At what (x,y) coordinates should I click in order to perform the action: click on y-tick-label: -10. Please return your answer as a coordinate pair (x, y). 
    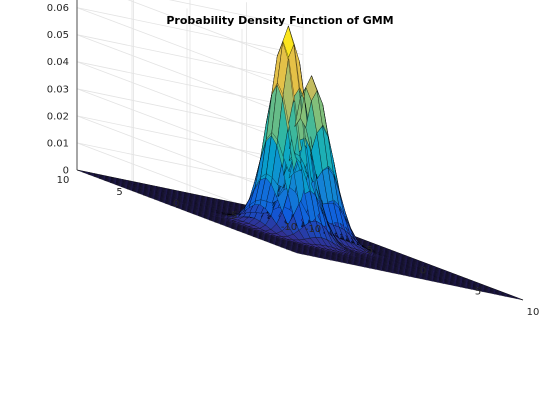
    Looking at the image, I should click on (289, 227).